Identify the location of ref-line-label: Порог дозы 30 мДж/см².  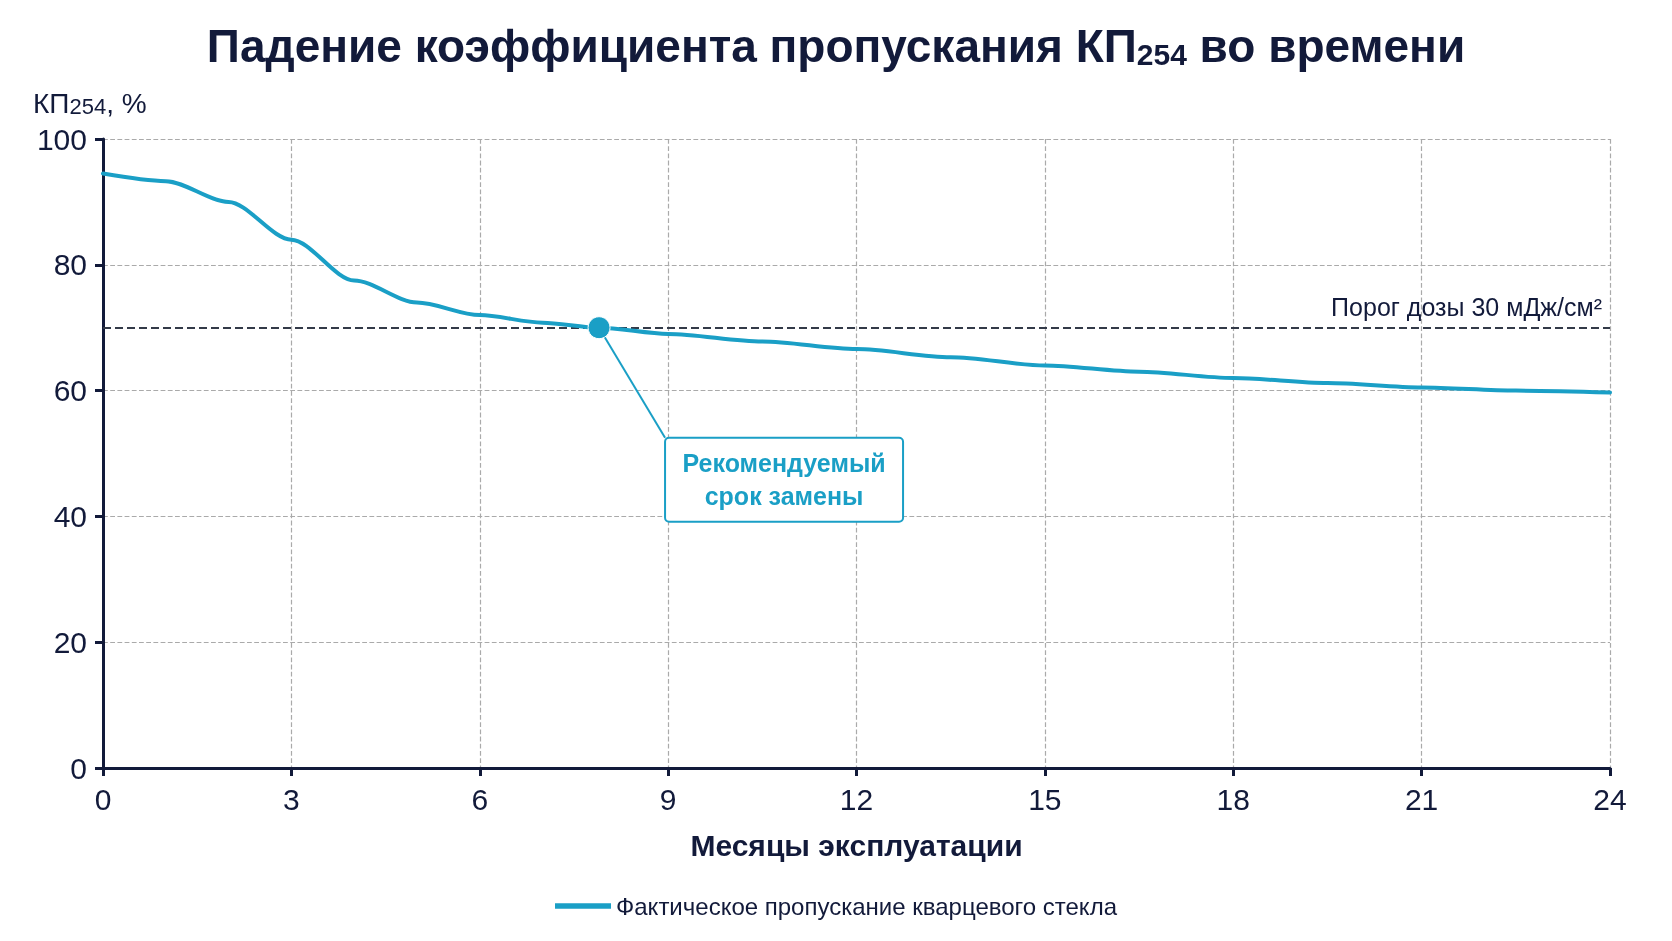
(1466, 307).